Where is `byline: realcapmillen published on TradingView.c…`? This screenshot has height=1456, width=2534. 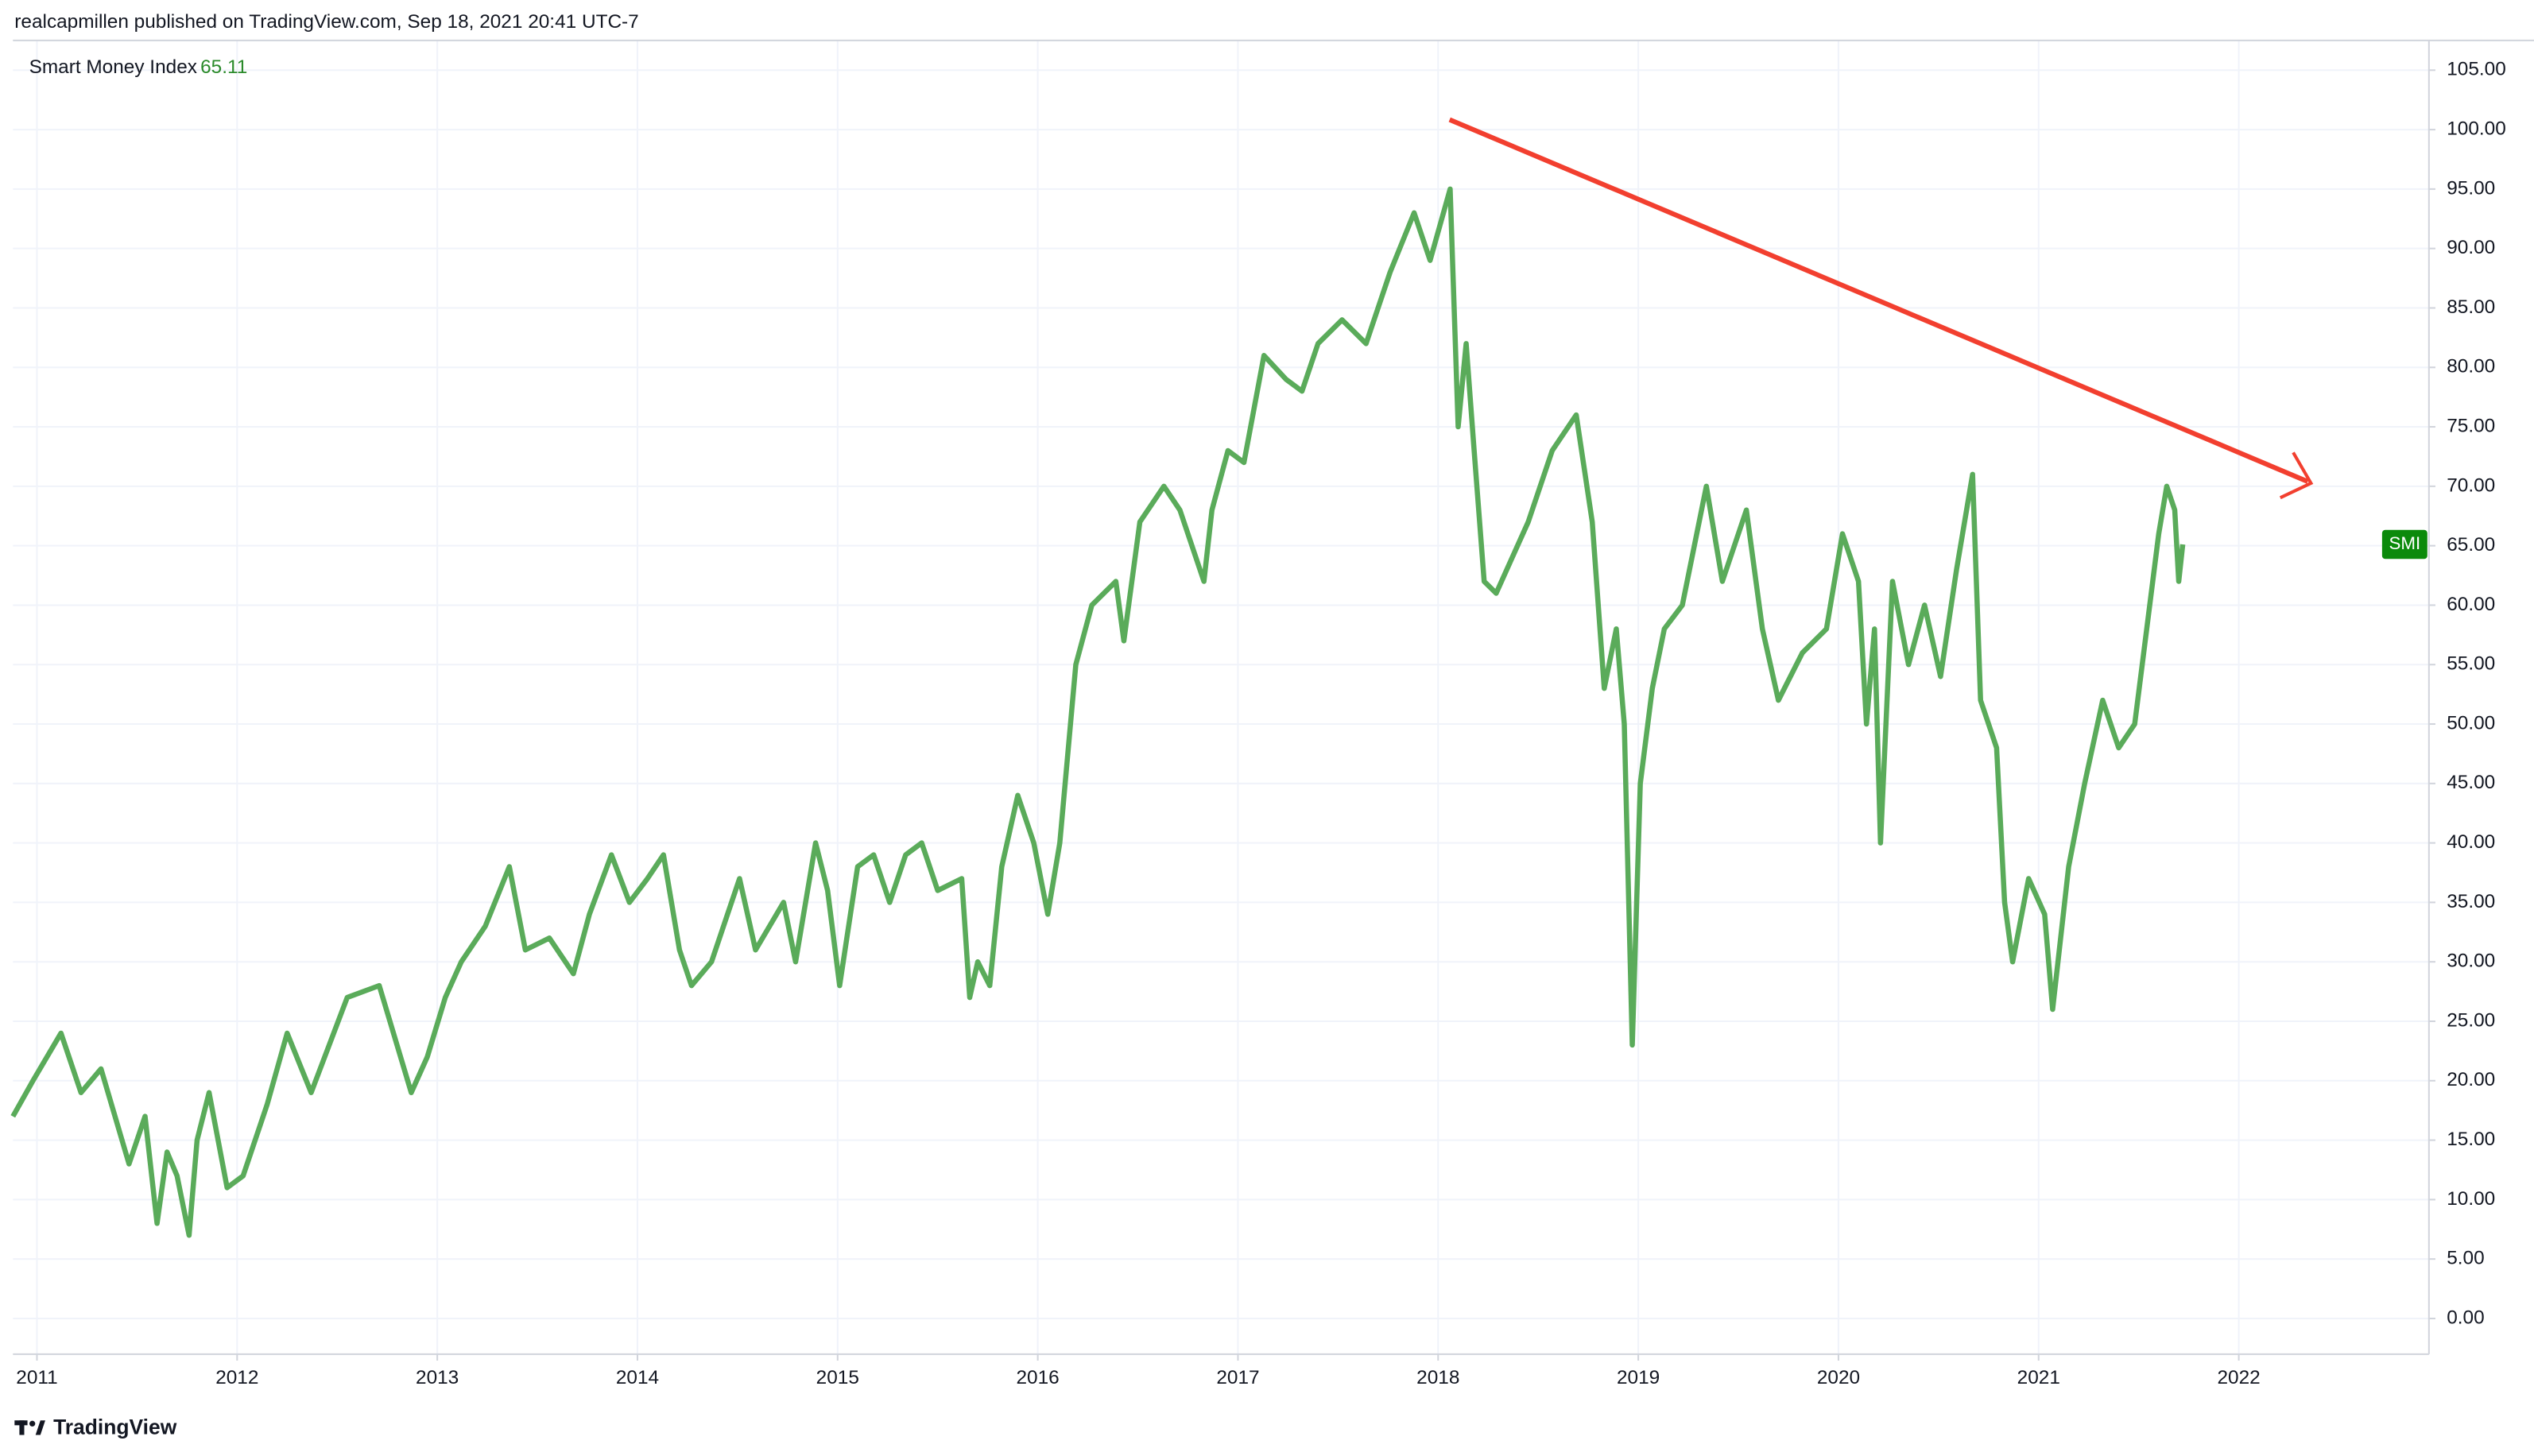 byline: realcapmillen published on TradingView.c… is located at coordinates (326, 22).